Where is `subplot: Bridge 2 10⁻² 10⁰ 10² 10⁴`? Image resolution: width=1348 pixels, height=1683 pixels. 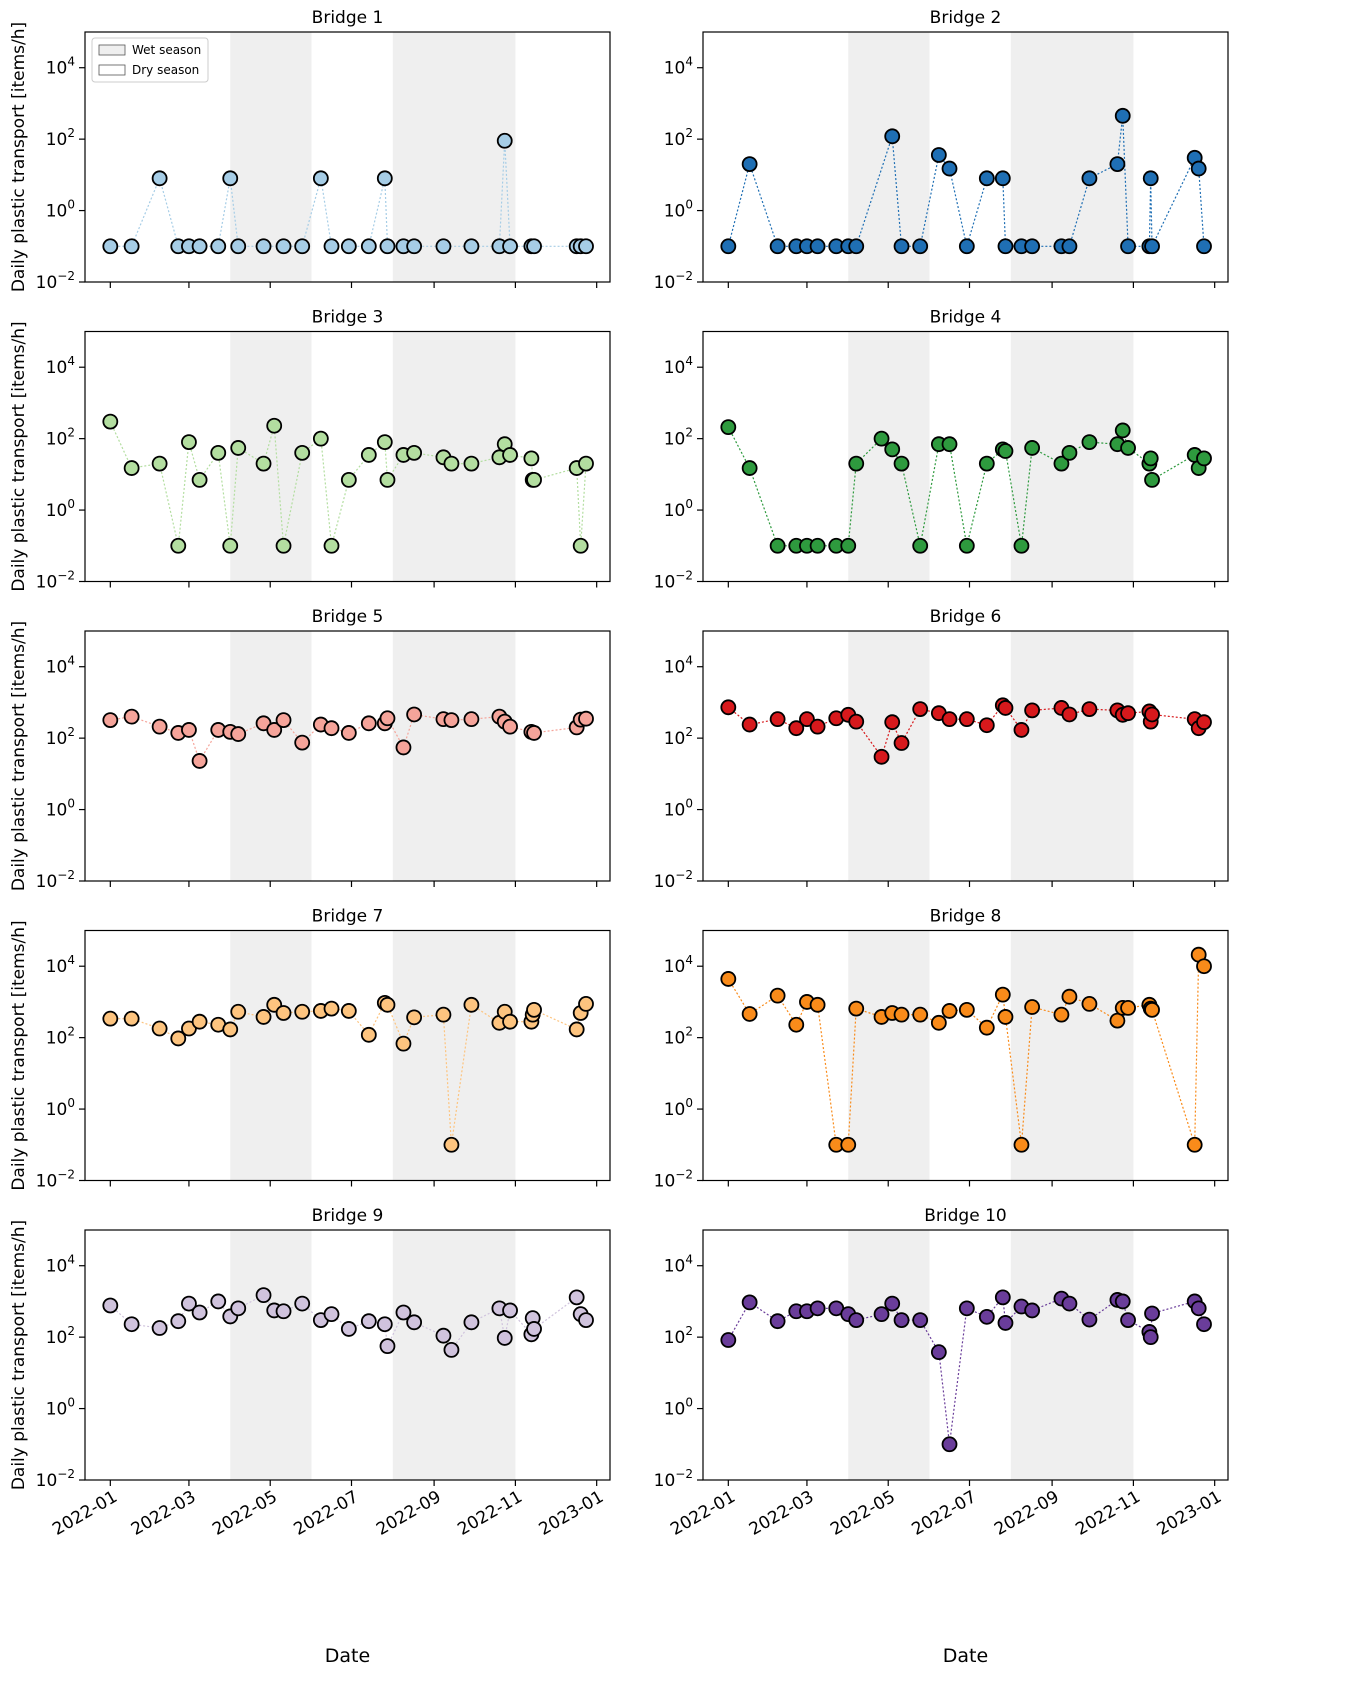
subplot: Bridge 2 10⁻² 10⁰ 10² 10⁴ is located at coordinates (941, 150).